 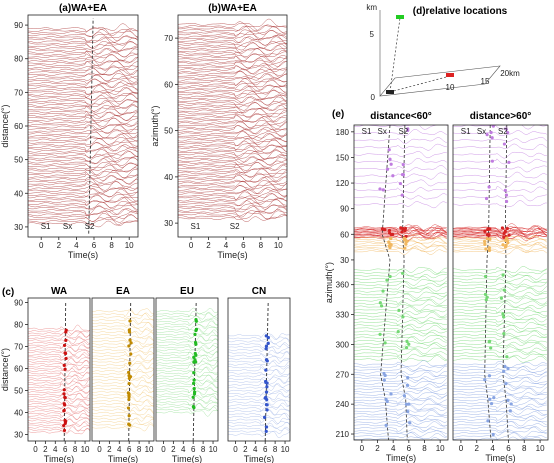 I want to click on axis-label: 20km, so click(x=510, y=73).